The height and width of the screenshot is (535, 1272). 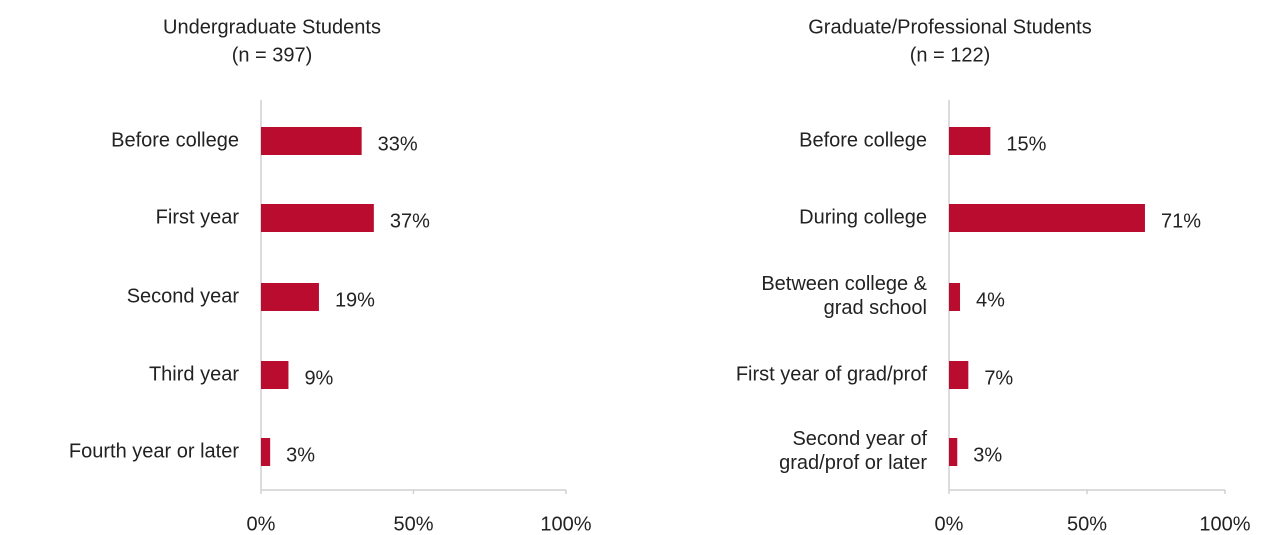 I want to click on value-label: 19%, so click(x=355, y=300).